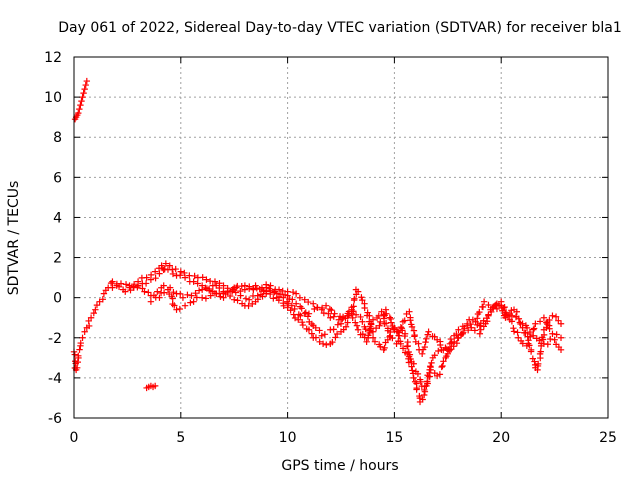  Describe the element at coordinates (53, 98) in the screenshot. I see `y-tick-label: 10` at that location.